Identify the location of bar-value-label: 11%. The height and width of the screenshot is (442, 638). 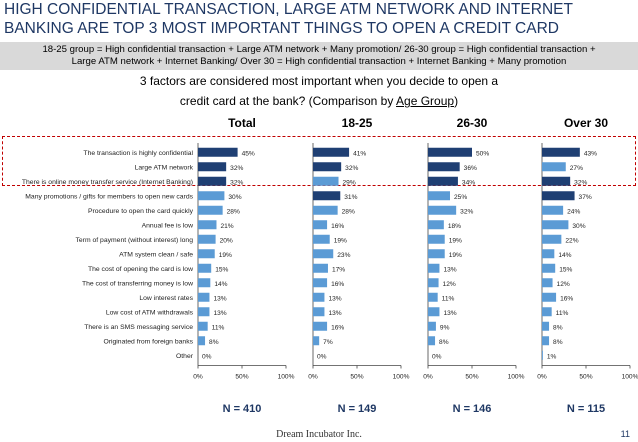
(562, 313).